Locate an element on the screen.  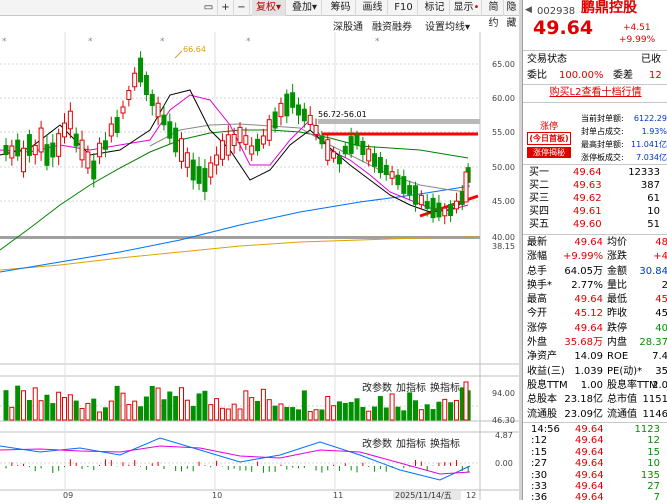
stat-value: 1.00 is located at coordinates (591, 385).